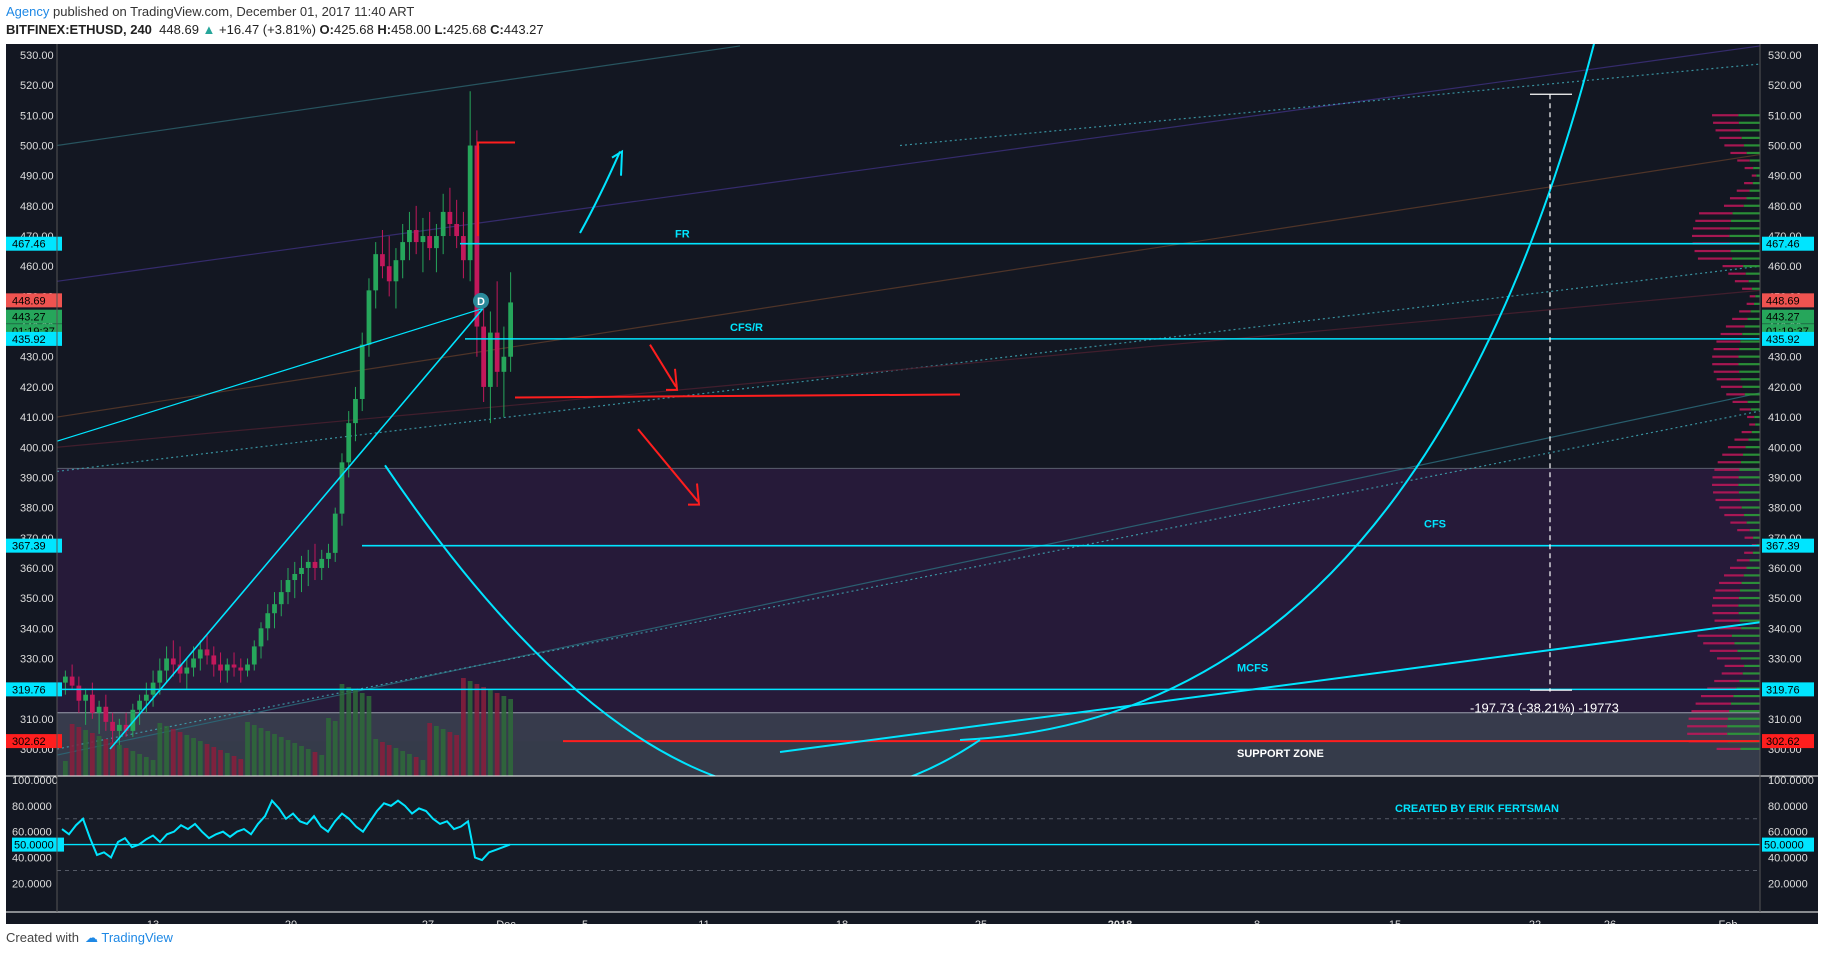 This screenshot has height=956, width=1824. What do you see at coordinates (1785, 207) in the screenshot?
I see `price-tick-right: 480.00` at bounding box center [1785, 207].